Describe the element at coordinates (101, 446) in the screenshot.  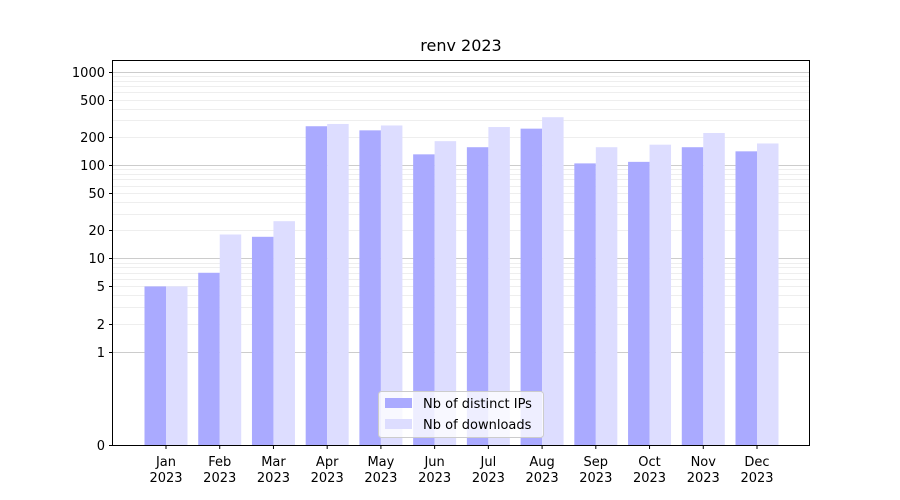
I see `y-tick-label: 0` at that location.